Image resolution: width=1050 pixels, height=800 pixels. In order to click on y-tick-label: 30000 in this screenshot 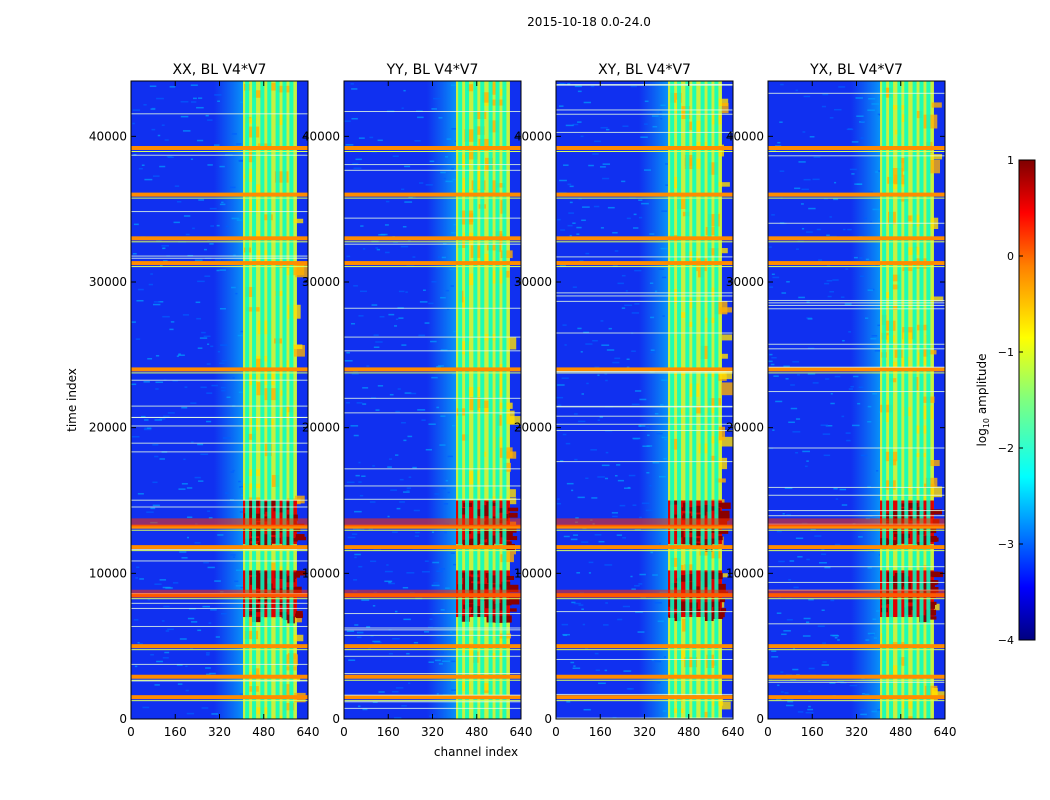, I will do `click(533, 282)`.